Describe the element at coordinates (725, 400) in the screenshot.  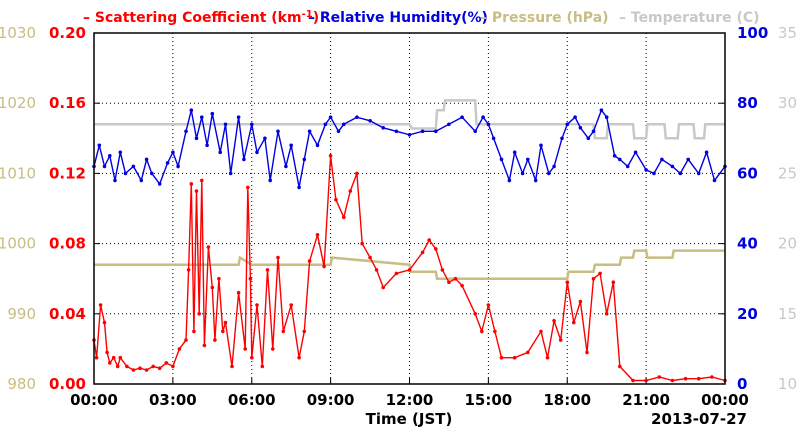
I see `x-tick-label: 00:00` at that location.